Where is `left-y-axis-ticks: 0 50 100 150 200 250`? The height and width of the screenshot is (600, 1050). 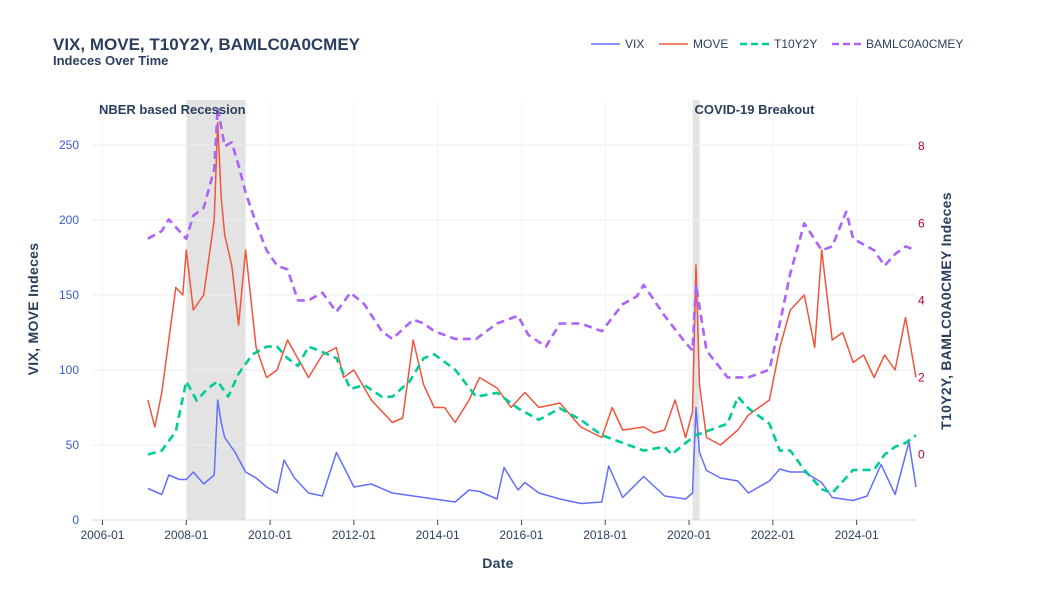 left-y-axis-ticks: 0 50 100 150 200 250 is located at coordinates (69, 332).